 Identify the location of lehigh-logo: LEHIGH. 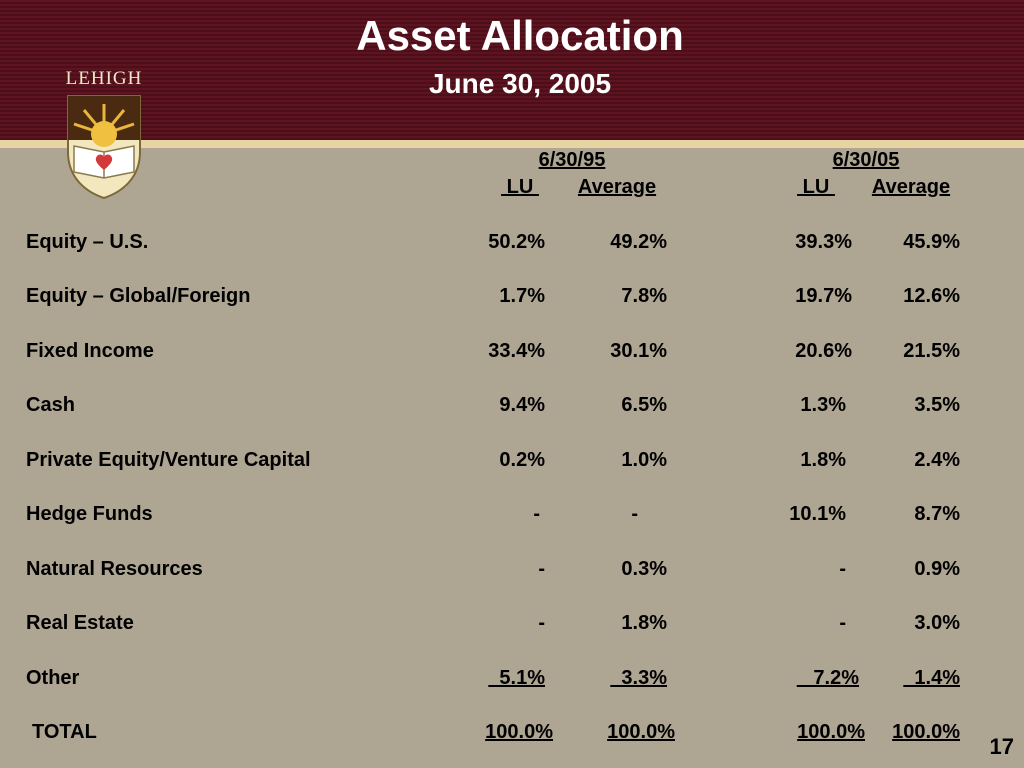
(104, 134).